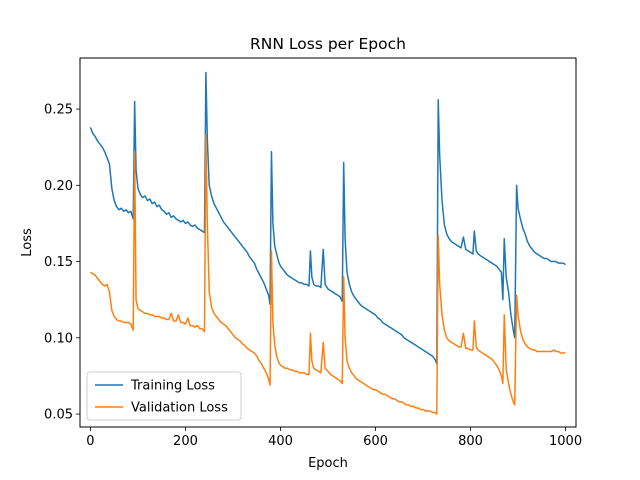 The height and width of the screenshot is (480, 640). I want to click on y-tick-label: 0.10, so click(58, 338).